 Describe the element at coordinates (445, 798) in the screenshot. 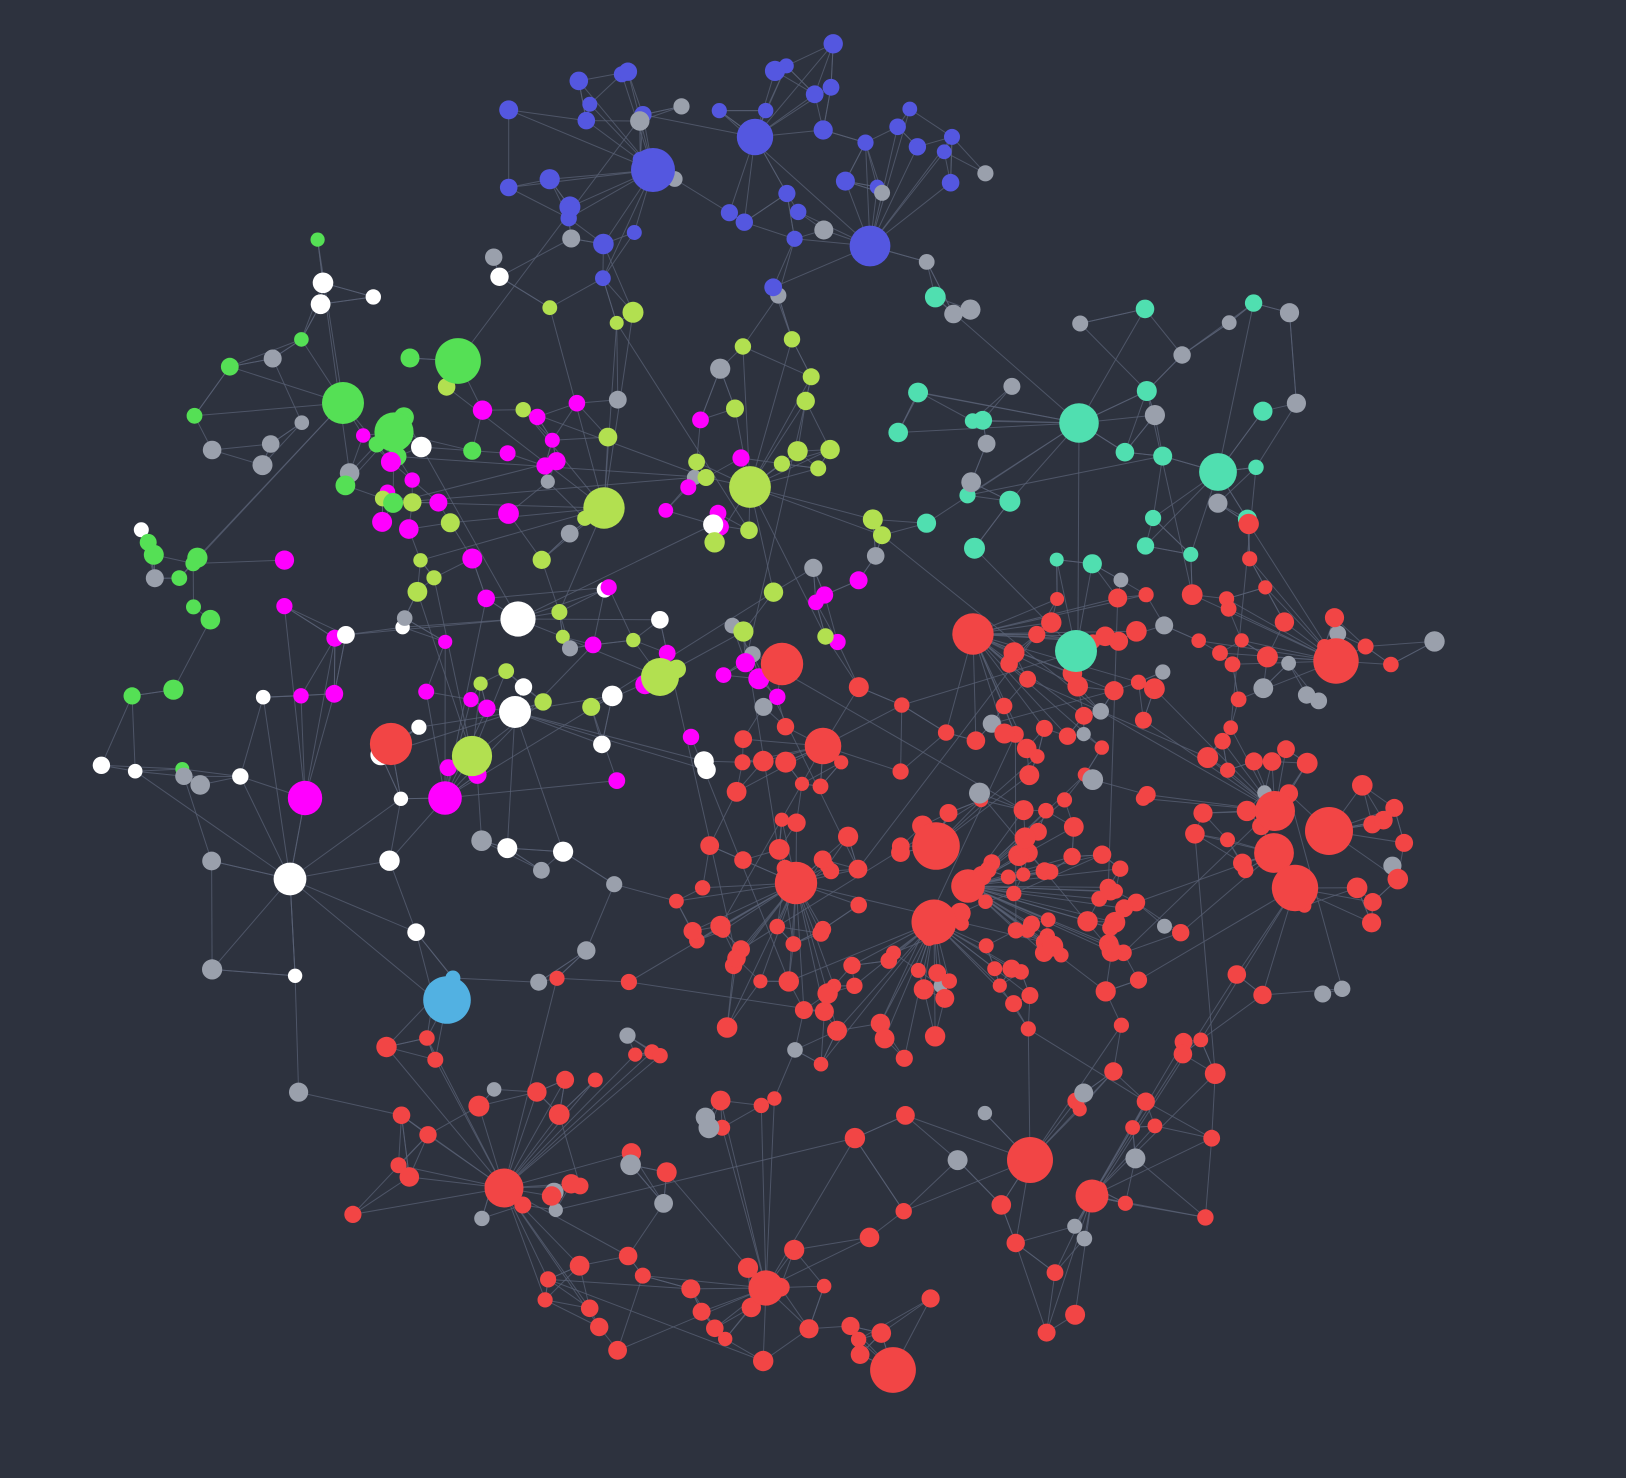

I see `hub-node-magenta` at that location.